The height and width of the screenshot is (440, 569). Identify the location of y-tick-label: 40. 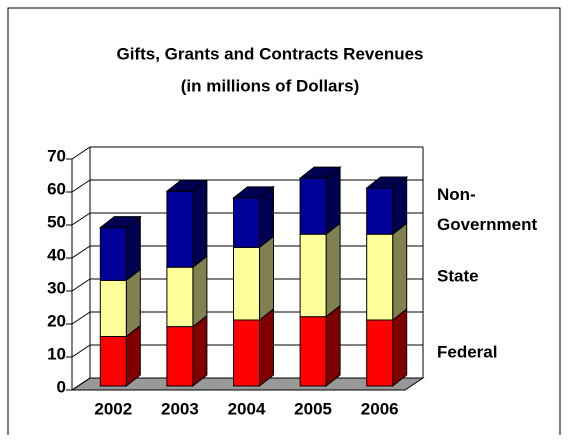
(56, 254).